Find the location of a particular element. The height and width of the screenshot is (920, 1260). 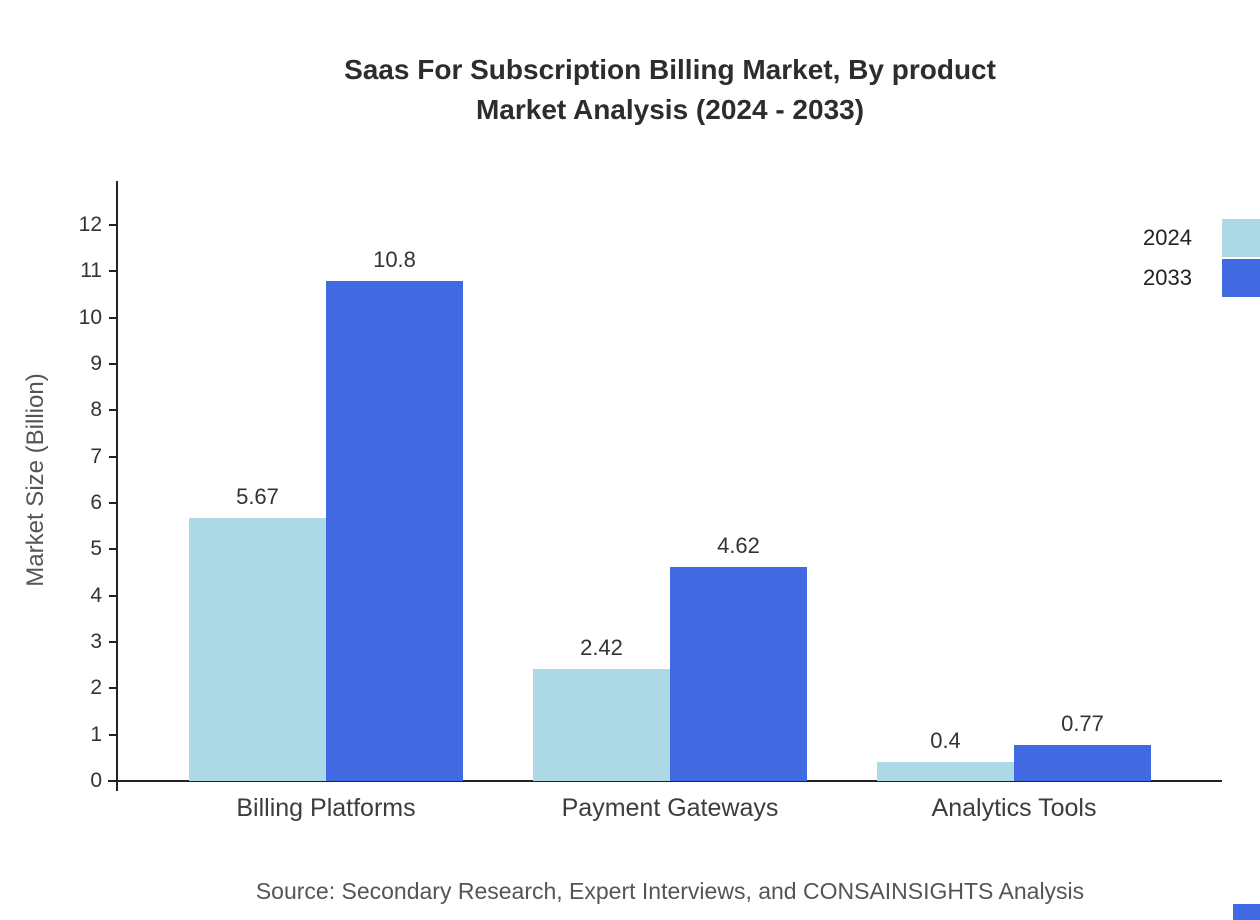

y-tick-label: 6 is located at coordinates (96, 502).